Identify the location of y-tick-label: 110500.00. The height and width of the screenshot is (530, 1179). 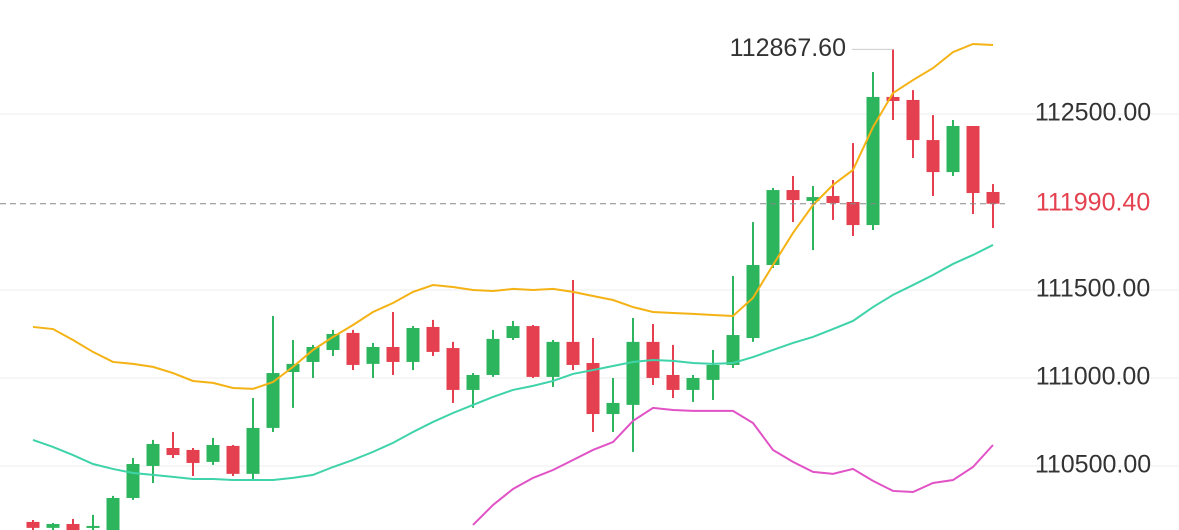
(1093, 465).